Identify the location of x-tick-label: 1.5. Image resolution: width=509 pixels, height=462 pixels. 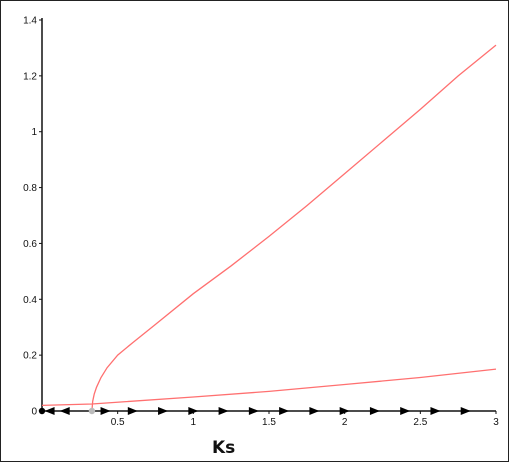
(269, 422).